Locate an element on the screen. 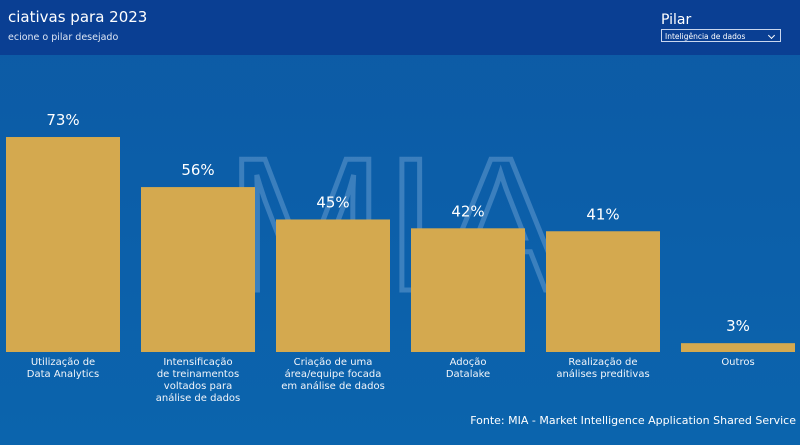 This screenshot has width=800, height=445. value-label: 41% is located at coordinates (602, 214).